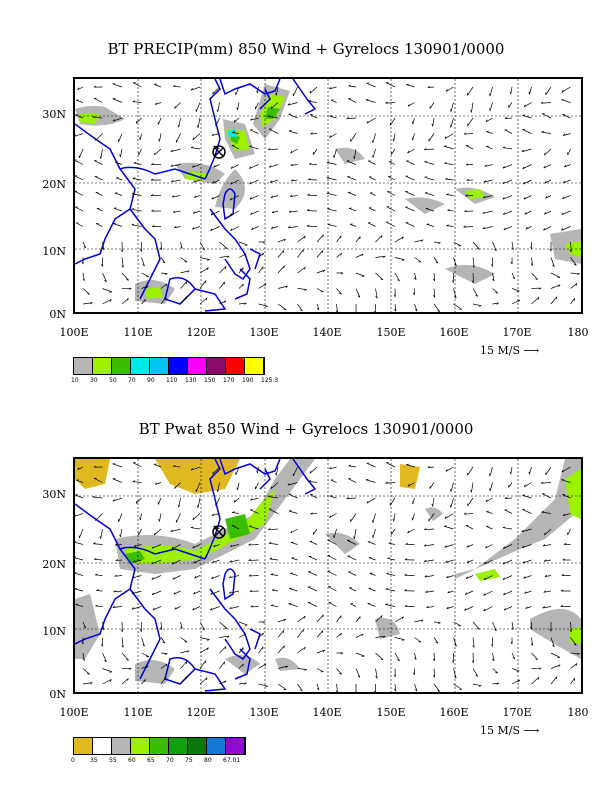 The width and height of the screenshot is (612, 792). Describe the element at coordinates (94, 380) in the screenshot. I see `colorbar-label: 30` at that location.